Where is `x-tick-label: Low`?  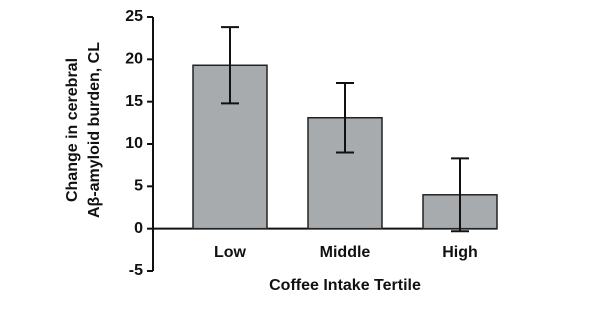
x-tick-label: Low is located at coordinates (230, 252).